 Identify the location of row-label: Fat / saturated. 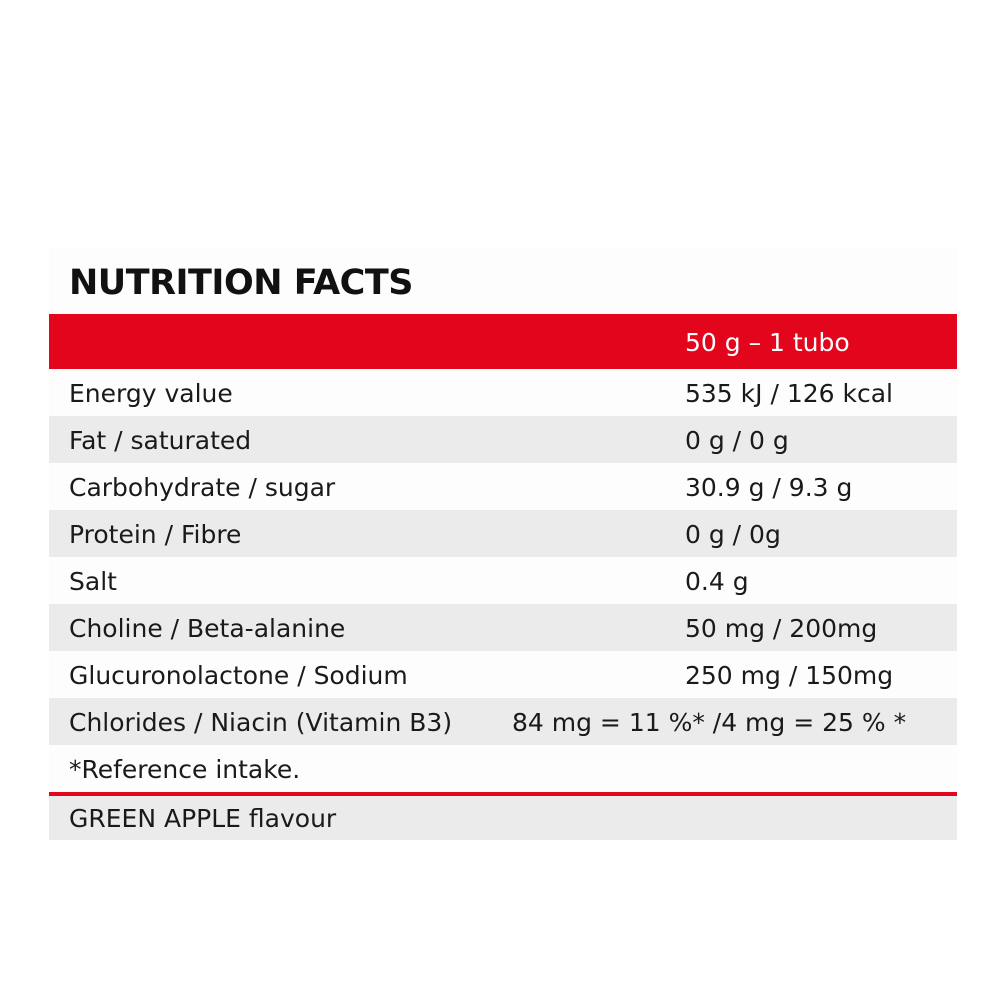
(160, 440).